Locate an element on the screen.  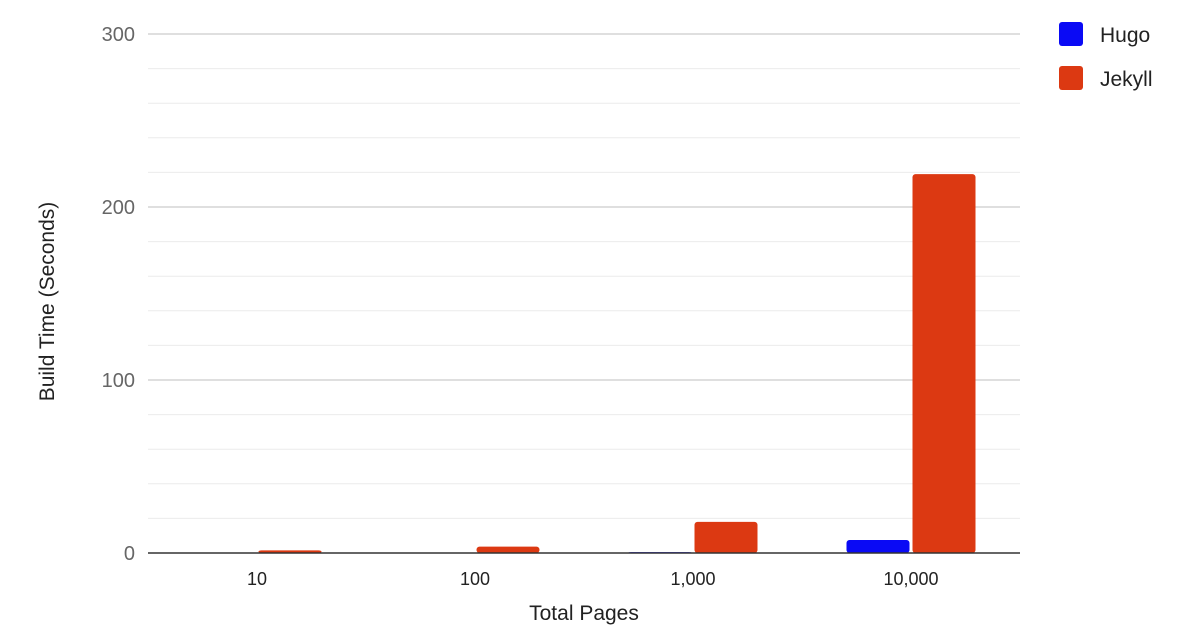
x-tick-label: 10,000 is located at coordinates (910, 579).